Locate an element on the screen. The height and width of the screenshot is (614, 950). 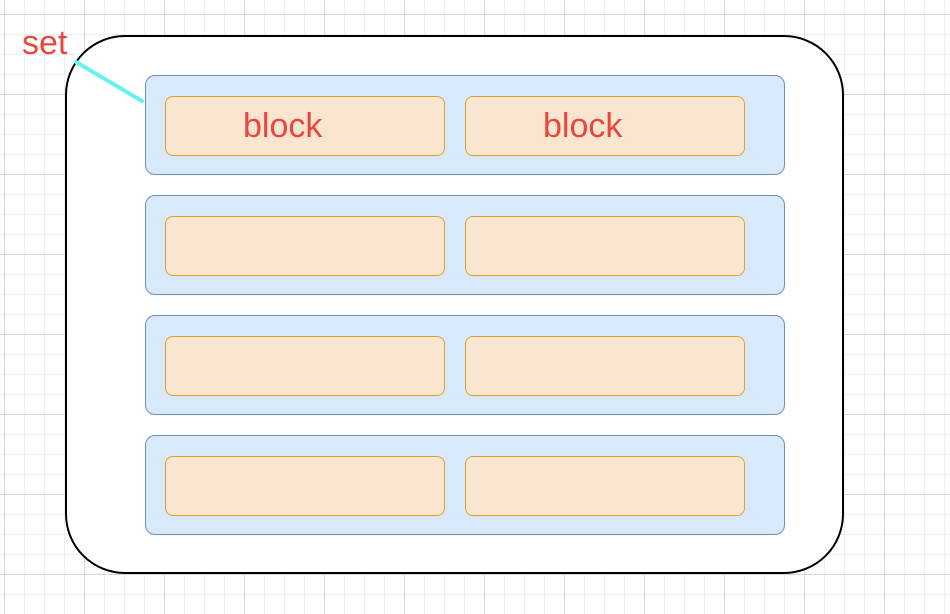
block-1-2: block is located at coordinates (605, 126).